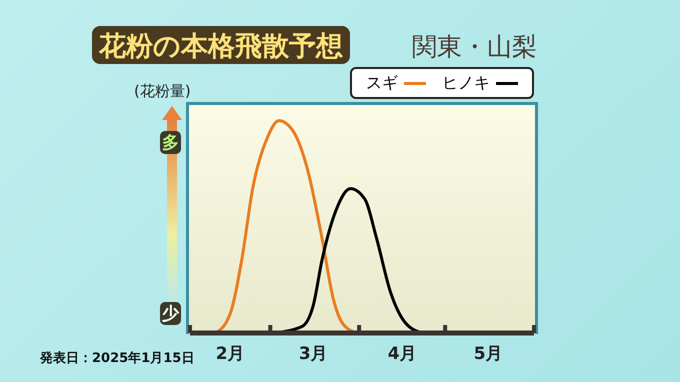  What do you see at coordinates (402, 354) in the screenshot?
I see `x-tick-label: 4月` at bounding box center [402, 354].